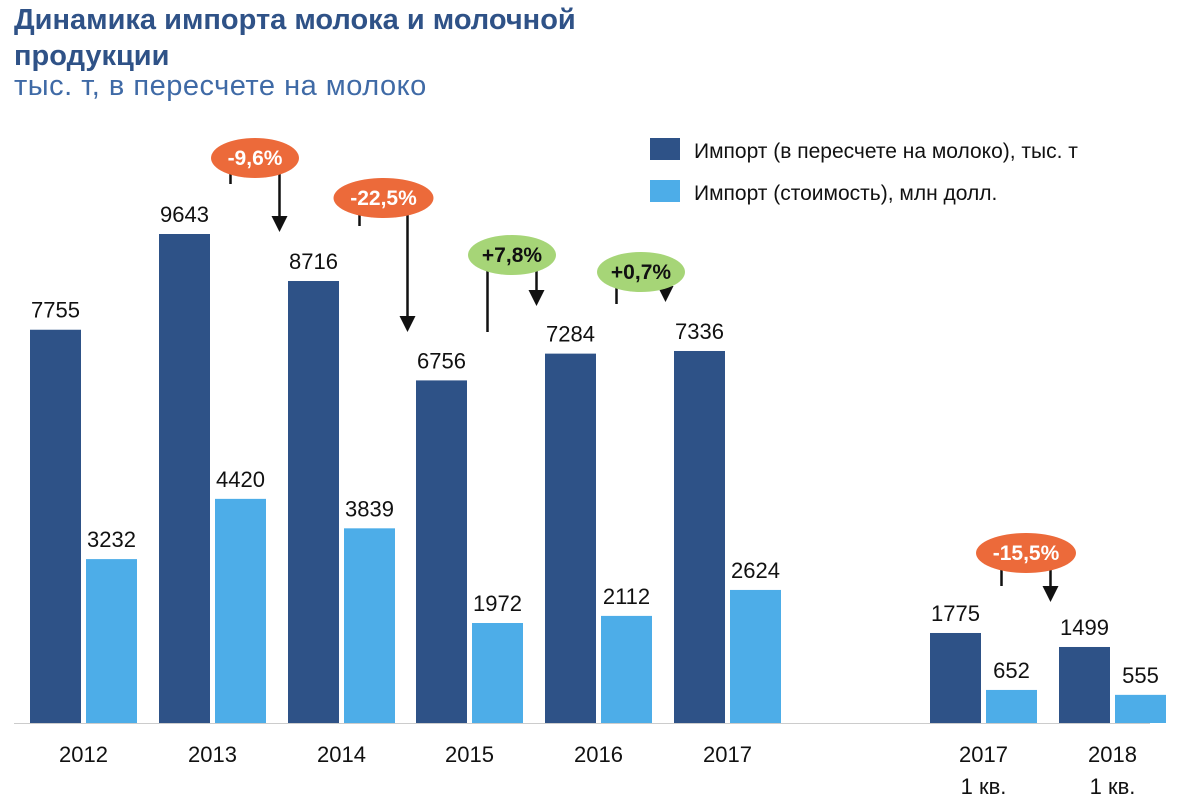 This screenshot has width=1200, height=808. I want to click on change-annotation: -22,5%, so click(383, 255).